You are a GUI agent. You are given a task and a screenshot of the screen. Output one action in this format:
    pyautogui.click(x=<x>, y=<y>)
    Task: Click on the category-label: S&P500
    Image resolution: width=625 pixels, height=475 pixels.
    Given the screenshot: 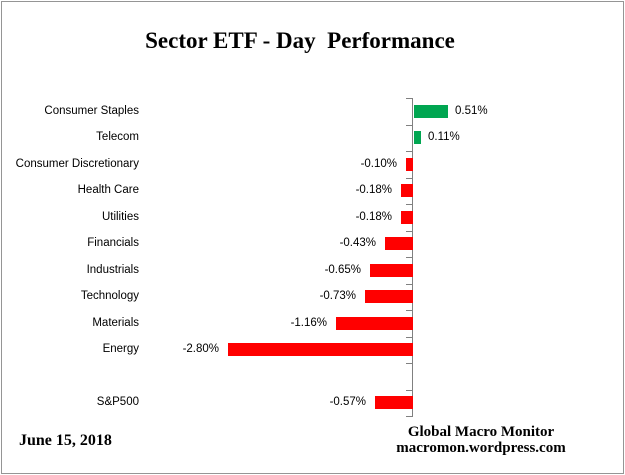 What is the action you would take?
    pyautogui.click(x=117, y=402)
    